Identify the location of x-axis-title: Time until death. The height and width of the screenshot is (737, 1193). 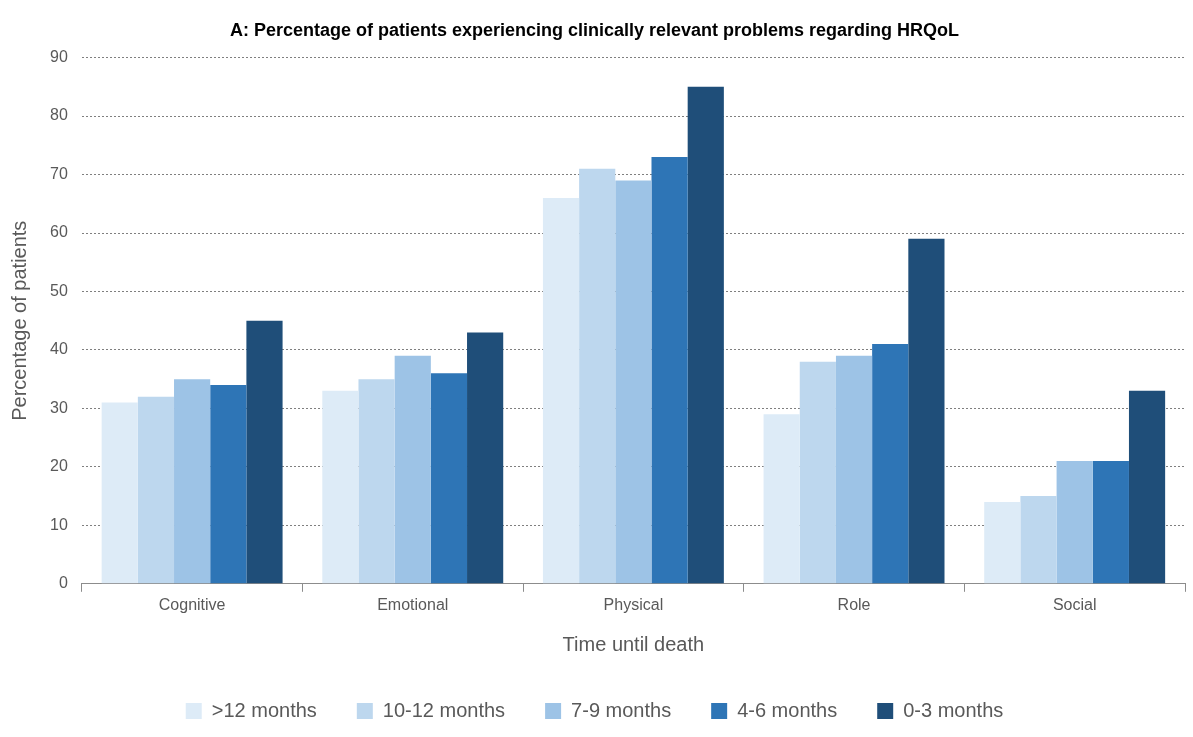
(633, 643).